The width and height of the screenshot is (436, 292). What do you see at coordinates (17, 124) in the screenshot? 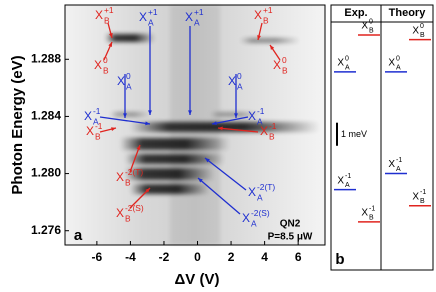
I see `y-axis-label: Photon Energy (eV)` at bounding box center [17, 124].